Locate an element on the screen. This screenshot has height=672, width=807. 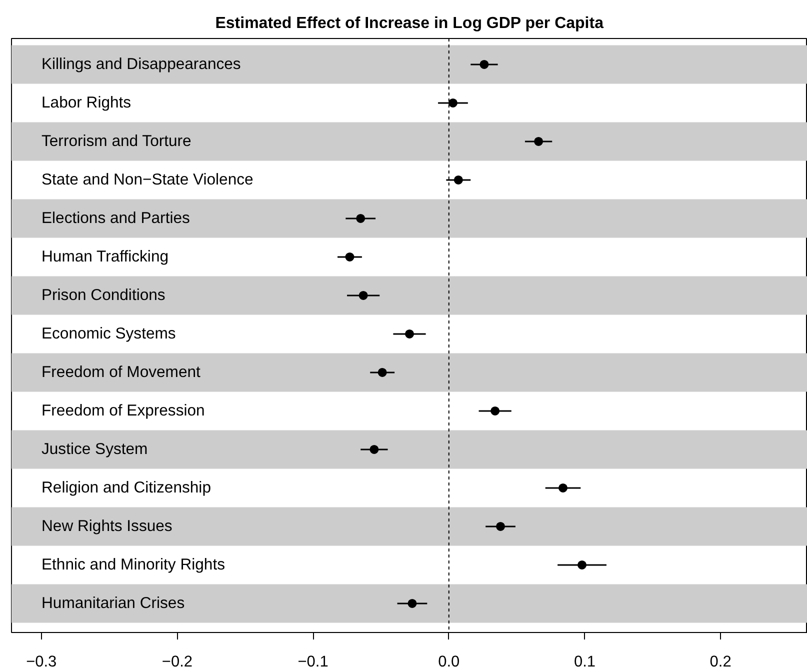
y-tick-label: Prison Conditions is located at coordinates (104, 295).